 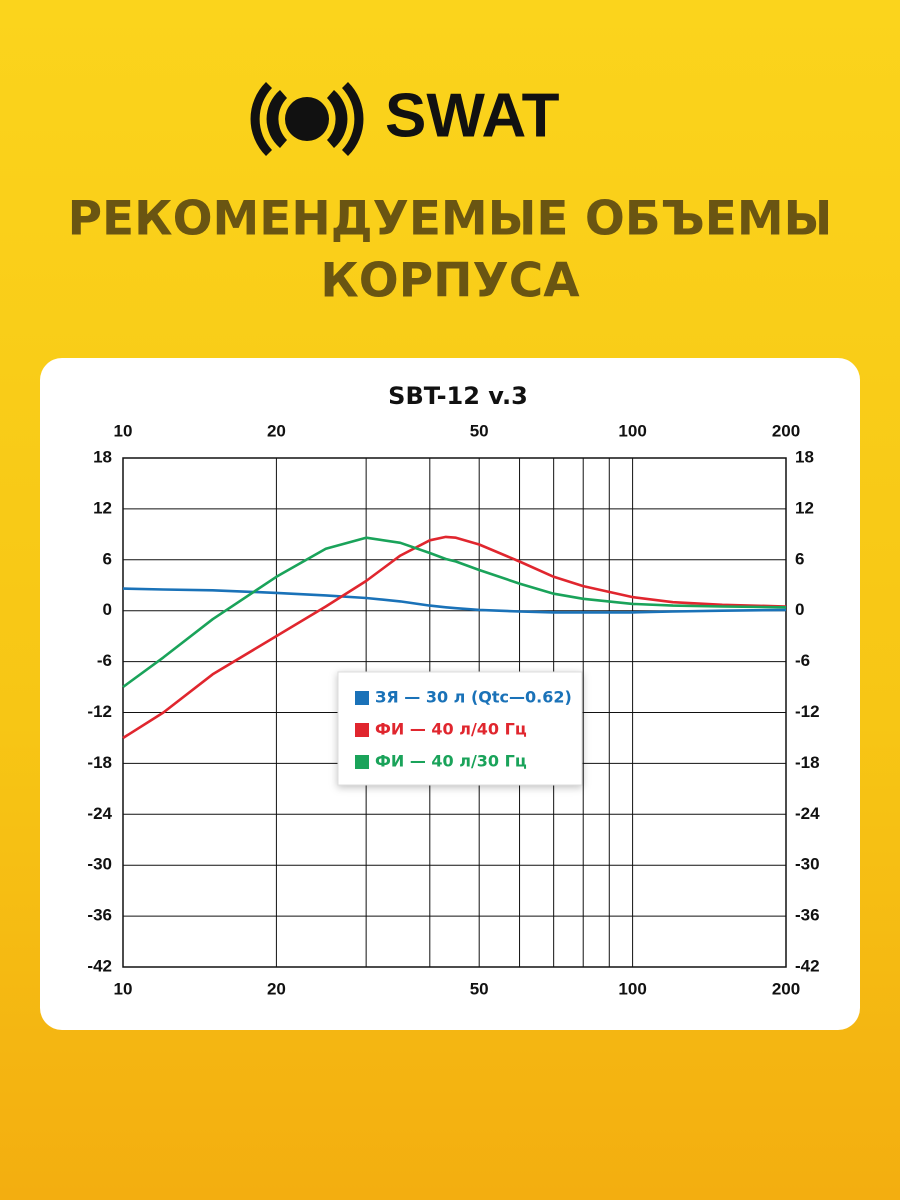 I want to click on y-tick-label: -18, so click(x=99, y=762).